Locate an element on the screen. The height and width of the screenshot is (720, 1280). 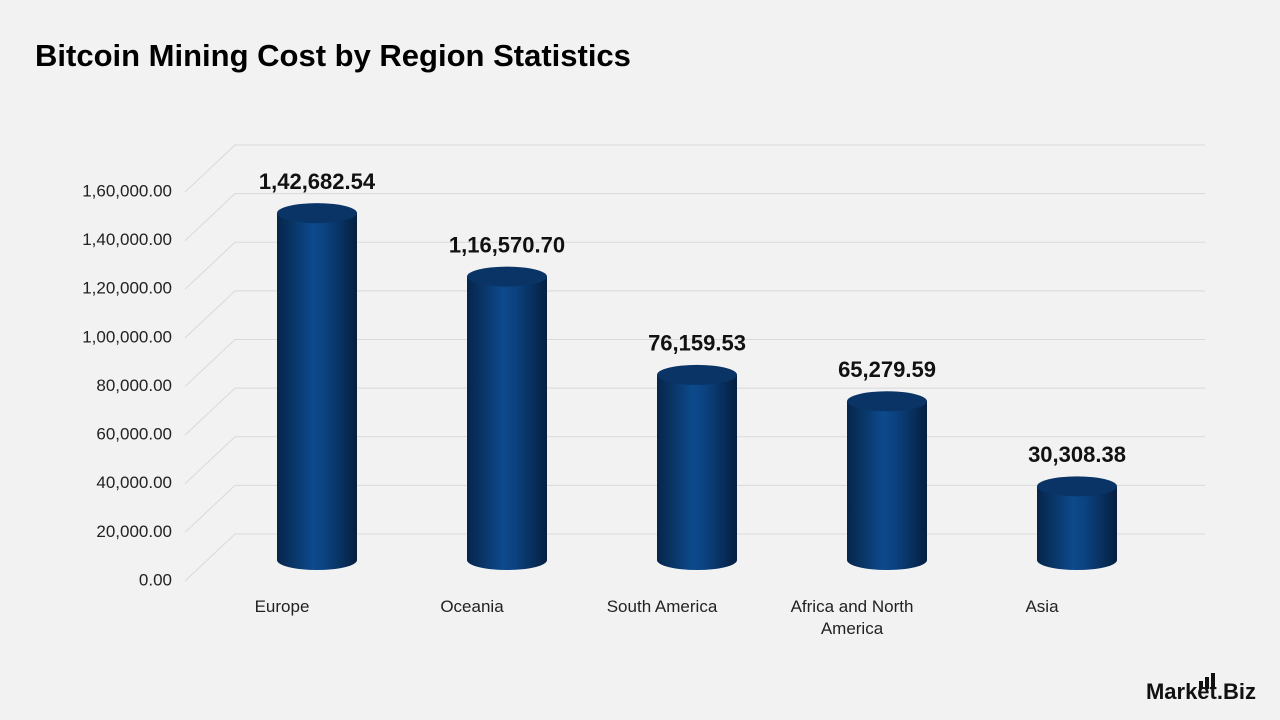
y-tick-label: 40,000.00 is located at coordinates (134, 482).